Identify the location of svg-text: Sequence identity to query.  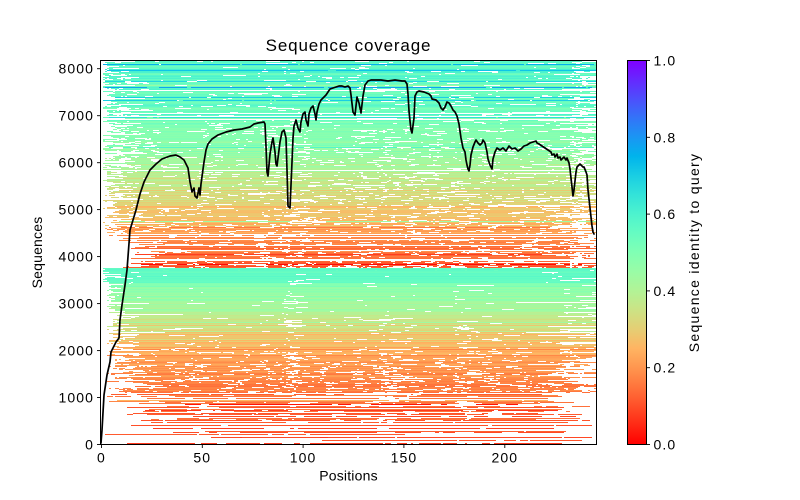
(694, 253).